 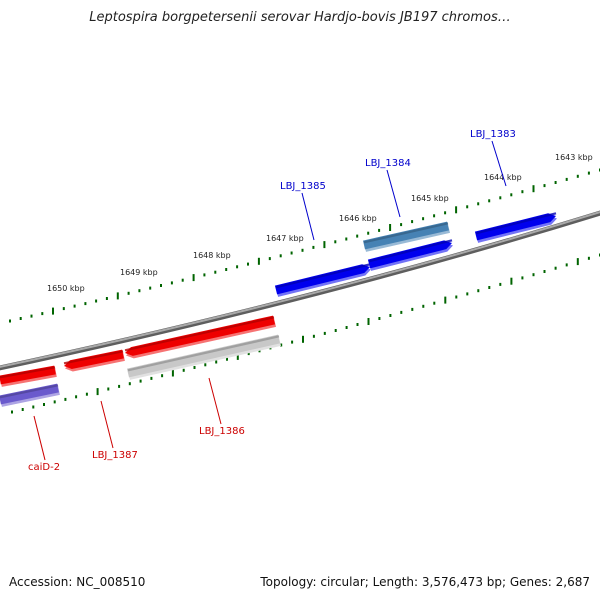 I want to click on gene-label-lbj-1384: LBJ_1384, so click(x=388, y=163).